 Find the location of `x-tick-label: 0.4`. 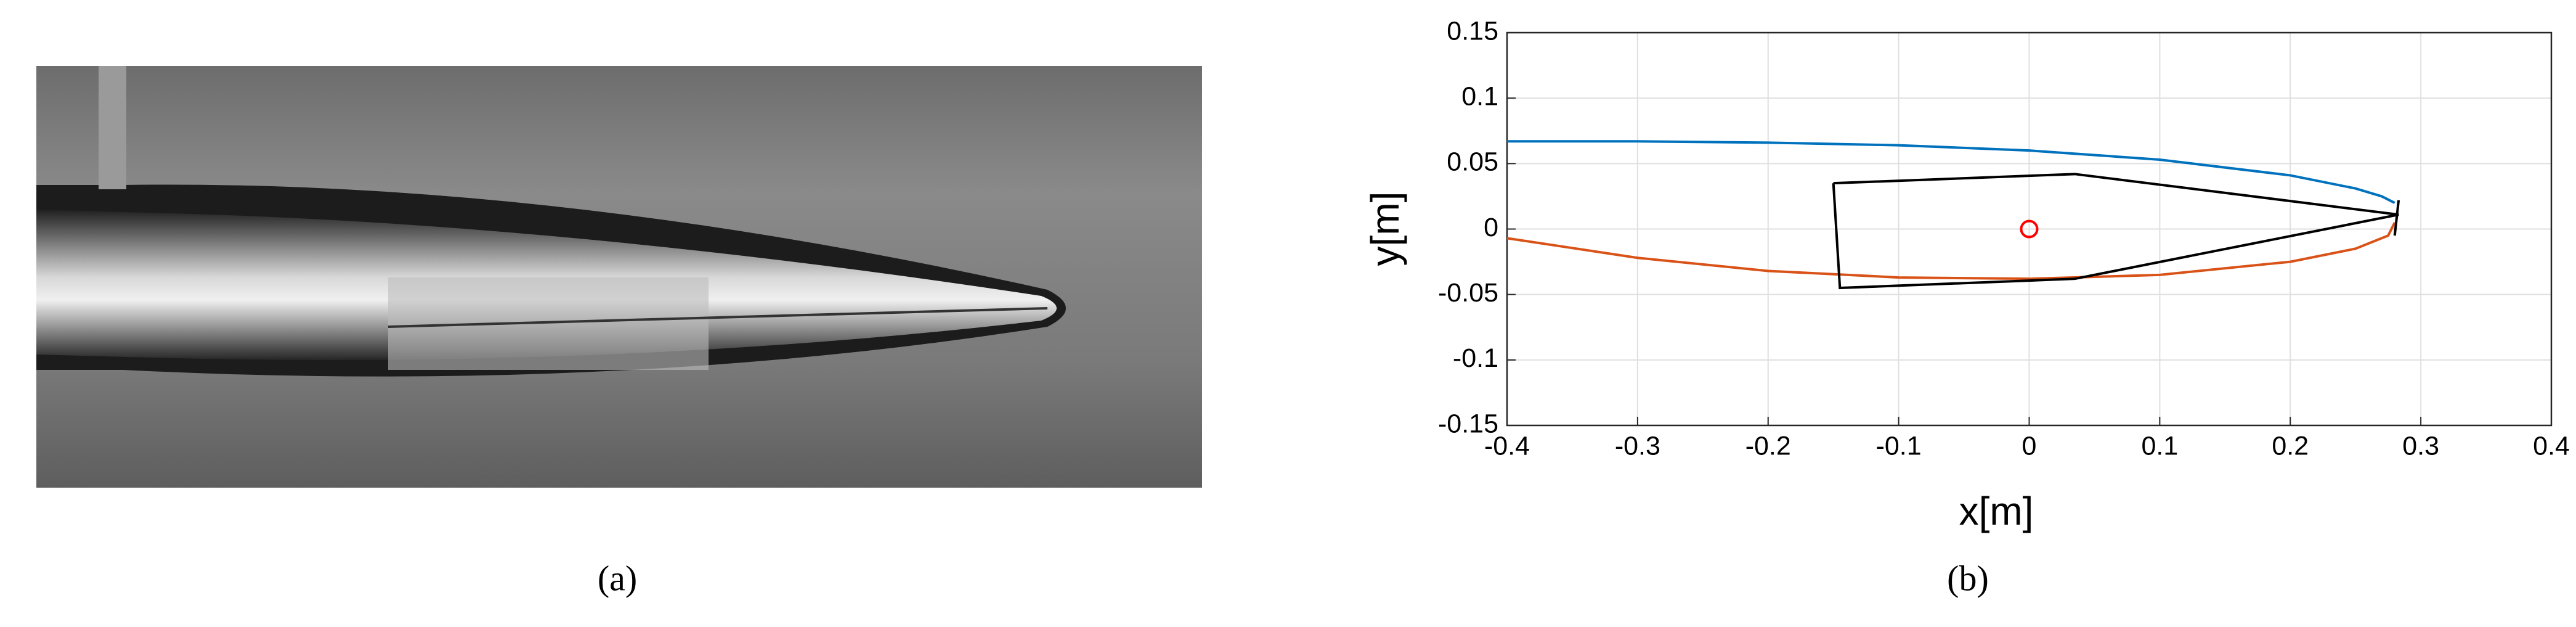

x-tick-label: 0.4 is located at coordinates (2551, 446).